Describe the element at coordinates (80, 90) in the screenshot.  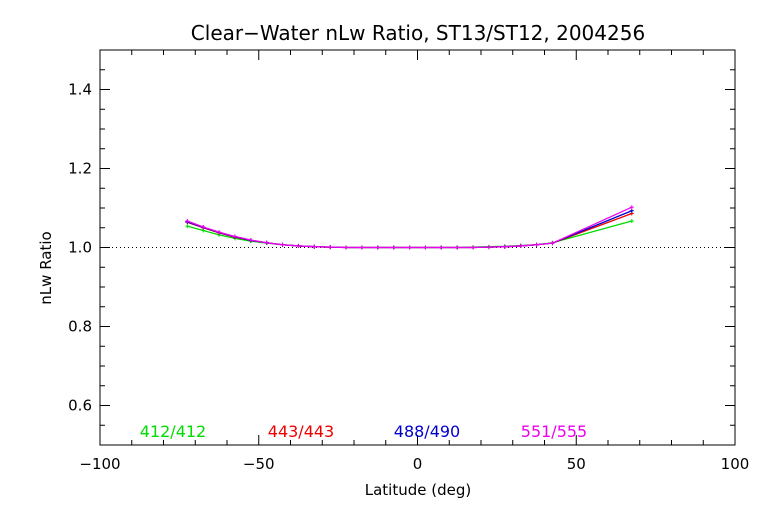
I see `y-tick-label: 1.4` at that location.